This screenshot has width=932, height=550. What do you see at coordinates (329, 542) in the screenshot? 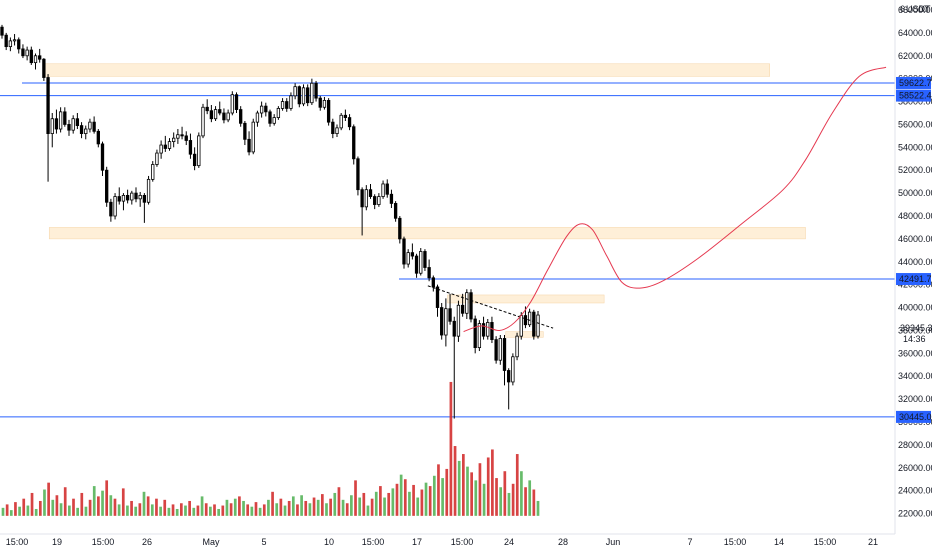
I see `x-tick-6: 10` at bounding box center [329, 542].